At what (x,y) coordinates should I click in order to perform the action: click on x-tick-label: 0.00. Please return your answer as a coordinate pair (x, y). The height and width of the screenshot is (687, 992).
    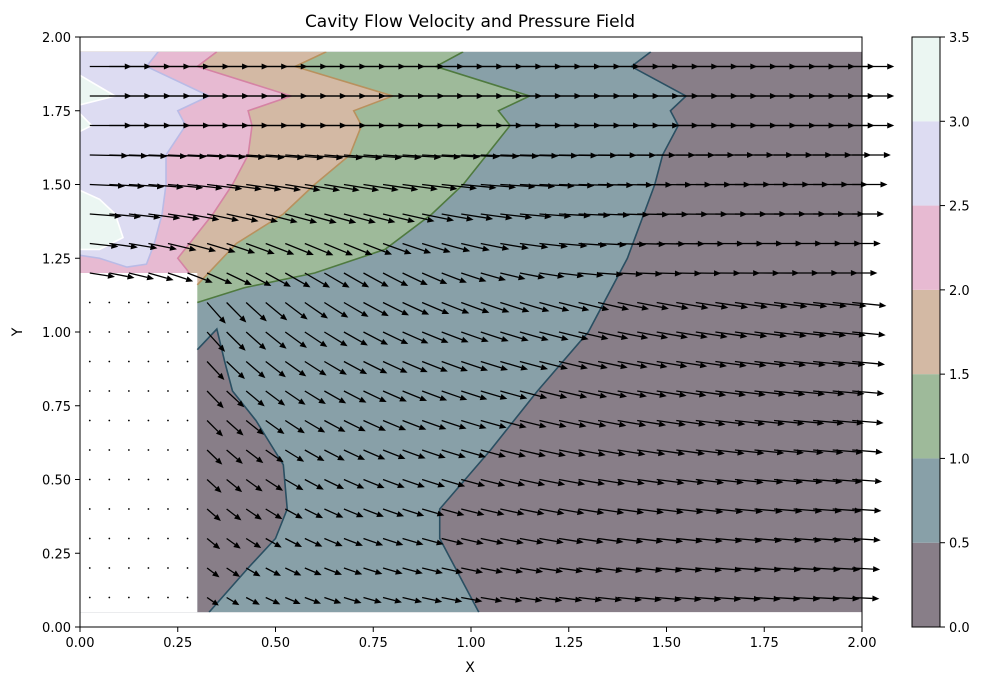
    Looking at the image, I should click on (80, 643).